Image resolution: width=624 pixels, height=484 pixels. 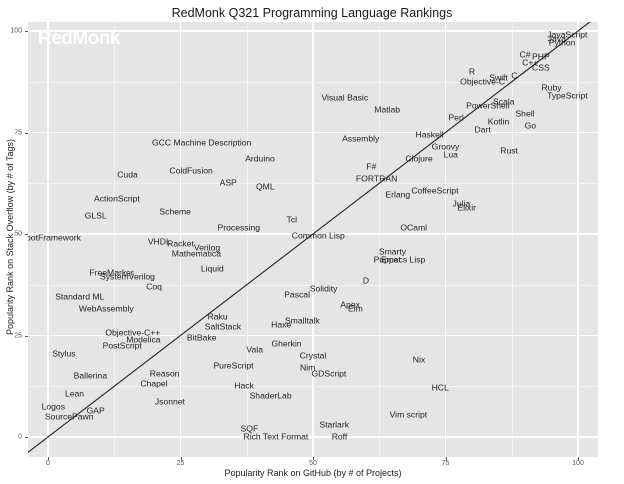 I want to click on data-point-label: Ballerina, so click(x=90, y=375).